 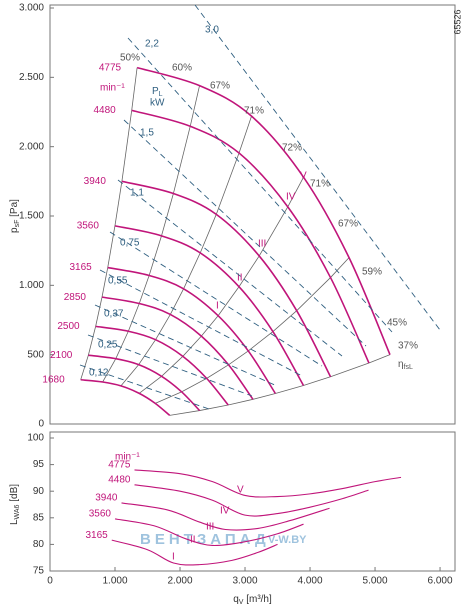 I want to click on efficiency-label: 45%, so click(x=397, y=323).